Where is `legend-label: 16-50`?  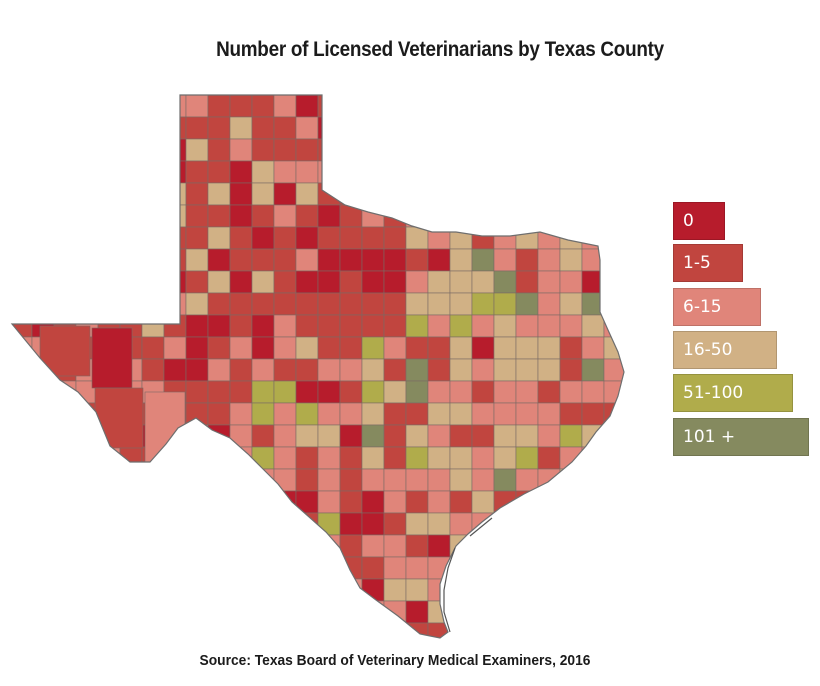 legend-label: 16-50 is located at coordinates (708, 350).